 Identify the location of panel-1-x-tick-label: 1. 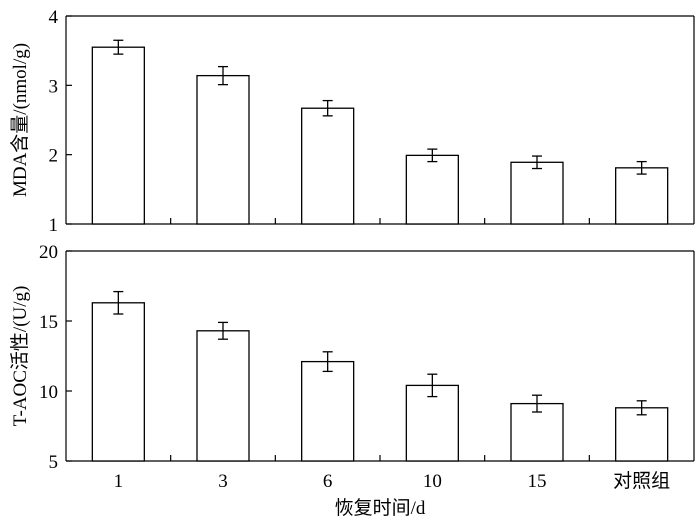
(119, 481).